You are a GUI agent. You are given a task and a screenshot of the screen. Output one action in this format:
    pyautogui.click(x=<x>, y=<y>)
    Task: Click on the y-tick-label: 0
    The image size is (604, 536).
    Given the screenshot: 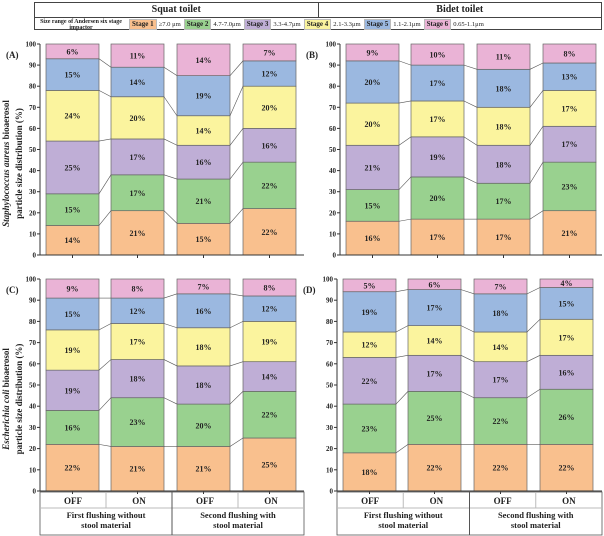 What is the action you would take?
    pyautogui.click(x=332, y=492)
    